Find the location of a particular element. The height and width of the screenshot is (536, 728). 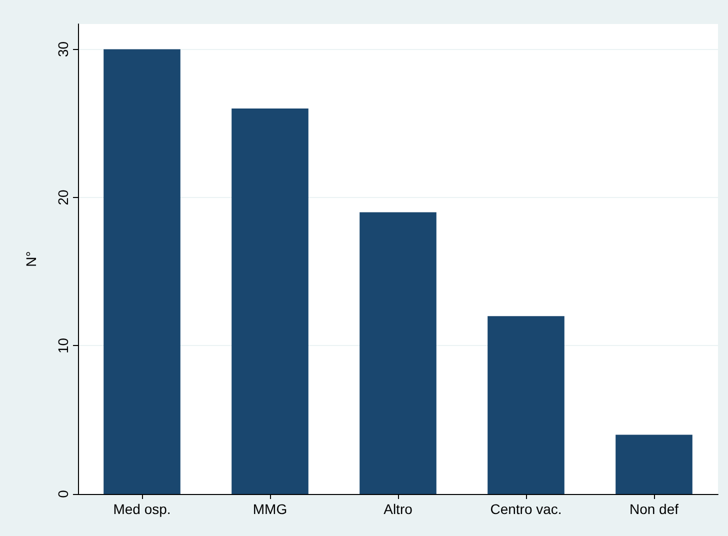

x-tick-label: Altro is located at coordinates (398, 509).